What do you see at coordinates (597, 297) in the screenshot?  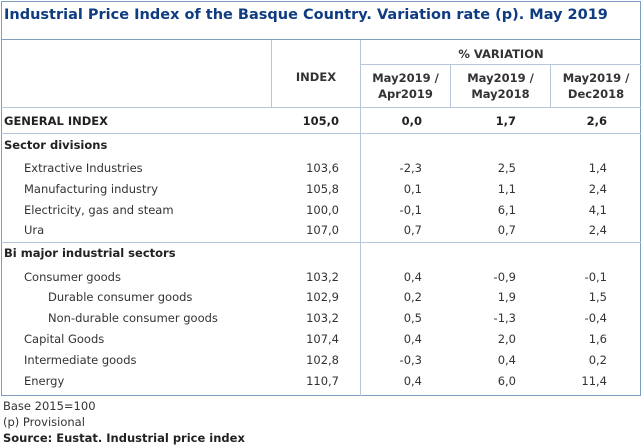 I see `row-var-dec: 1,5` at bounding box center [597, 297].